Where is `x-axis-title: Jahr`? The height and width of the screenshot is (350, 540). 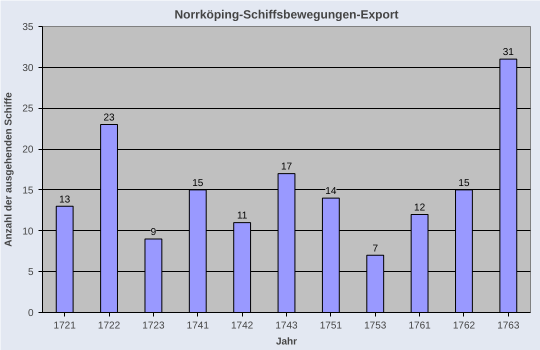 x-axis-title: Jahr is located at coordinates (287, 342).